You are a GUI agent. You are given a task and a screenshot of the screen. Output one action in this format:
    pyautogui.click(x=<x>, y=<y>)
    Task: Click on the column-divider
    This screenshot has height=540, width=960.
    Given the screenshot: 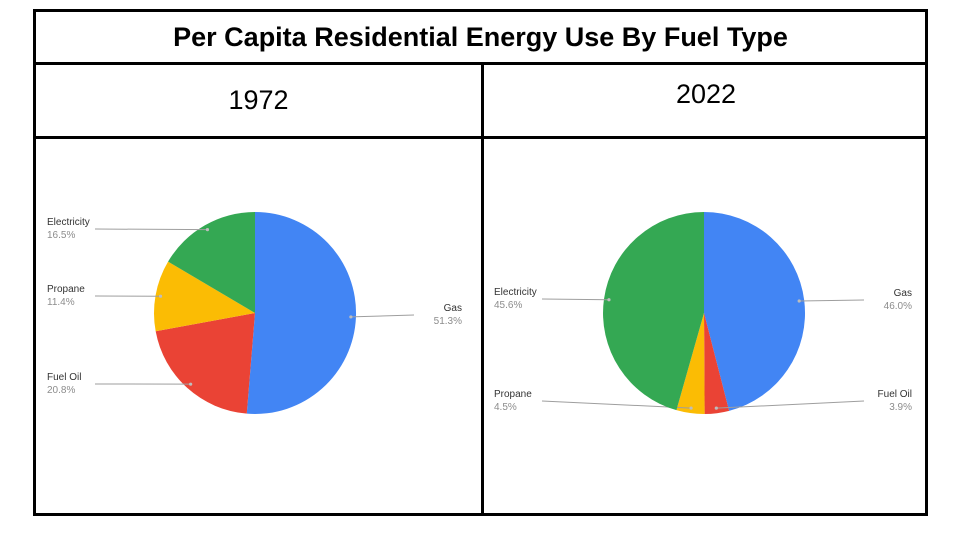 What is the action you would take?
    pyautogui.click(x=482, y=290)
    